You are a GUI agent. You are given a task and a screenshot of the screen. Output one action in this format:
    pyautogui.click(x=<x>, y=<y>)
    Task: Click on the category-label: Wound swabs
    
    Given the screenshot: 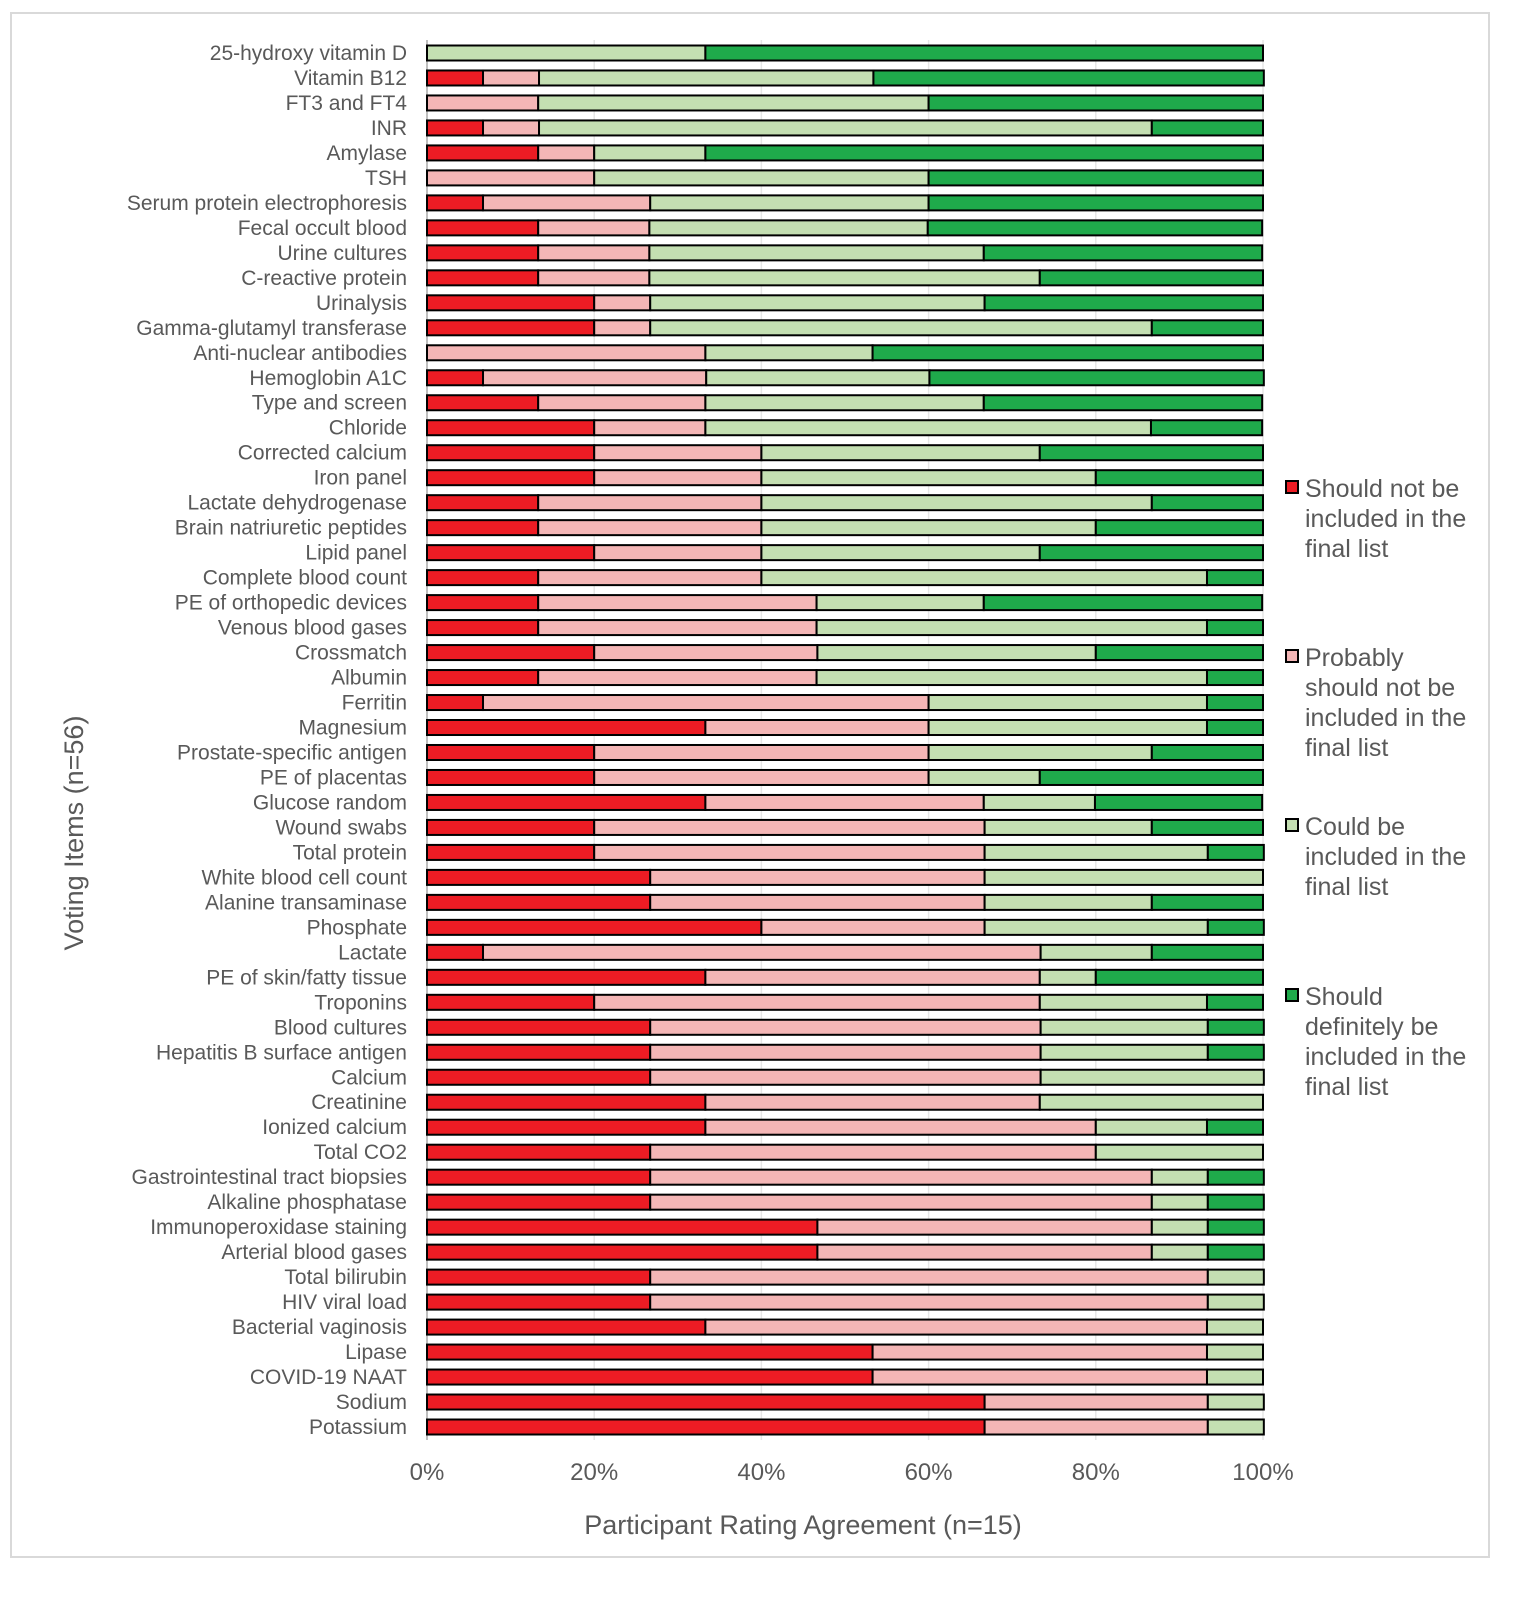 What is the action you would take?
    pyautogui.click(x=341, y=827)
    